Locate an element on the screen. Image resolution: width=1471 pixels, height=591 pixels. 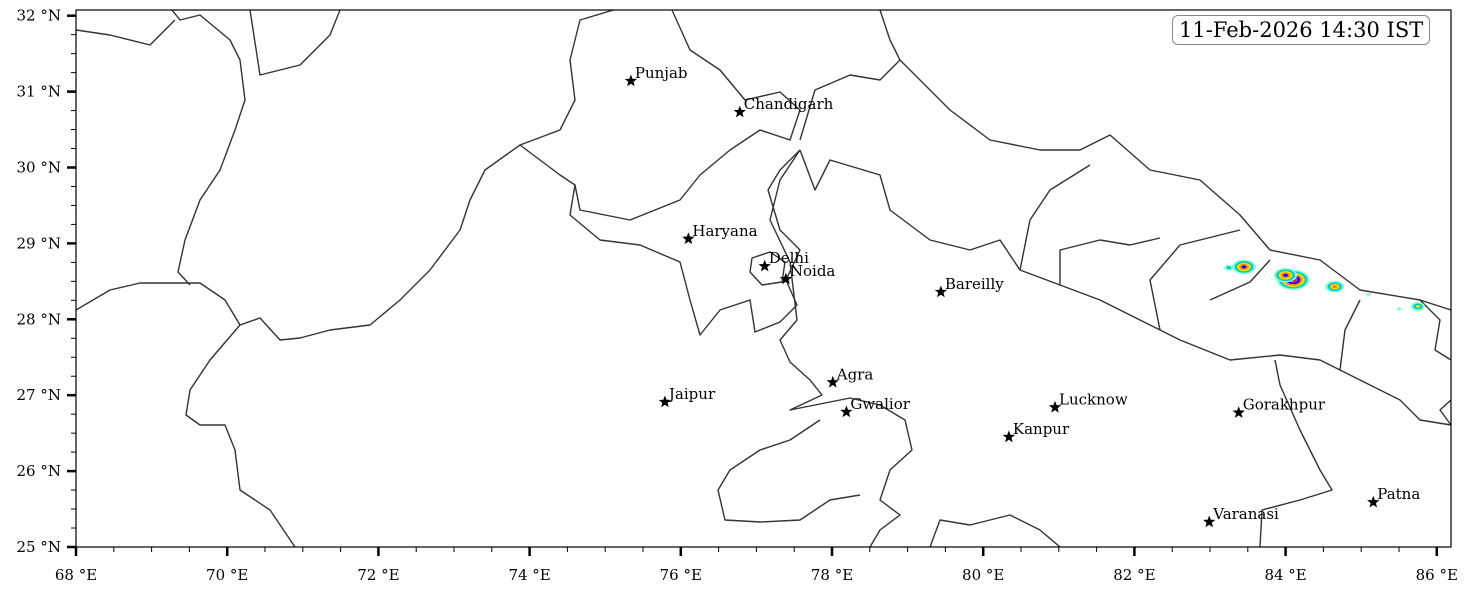
city-label: Jaipur is located at coordinates (691, 394).